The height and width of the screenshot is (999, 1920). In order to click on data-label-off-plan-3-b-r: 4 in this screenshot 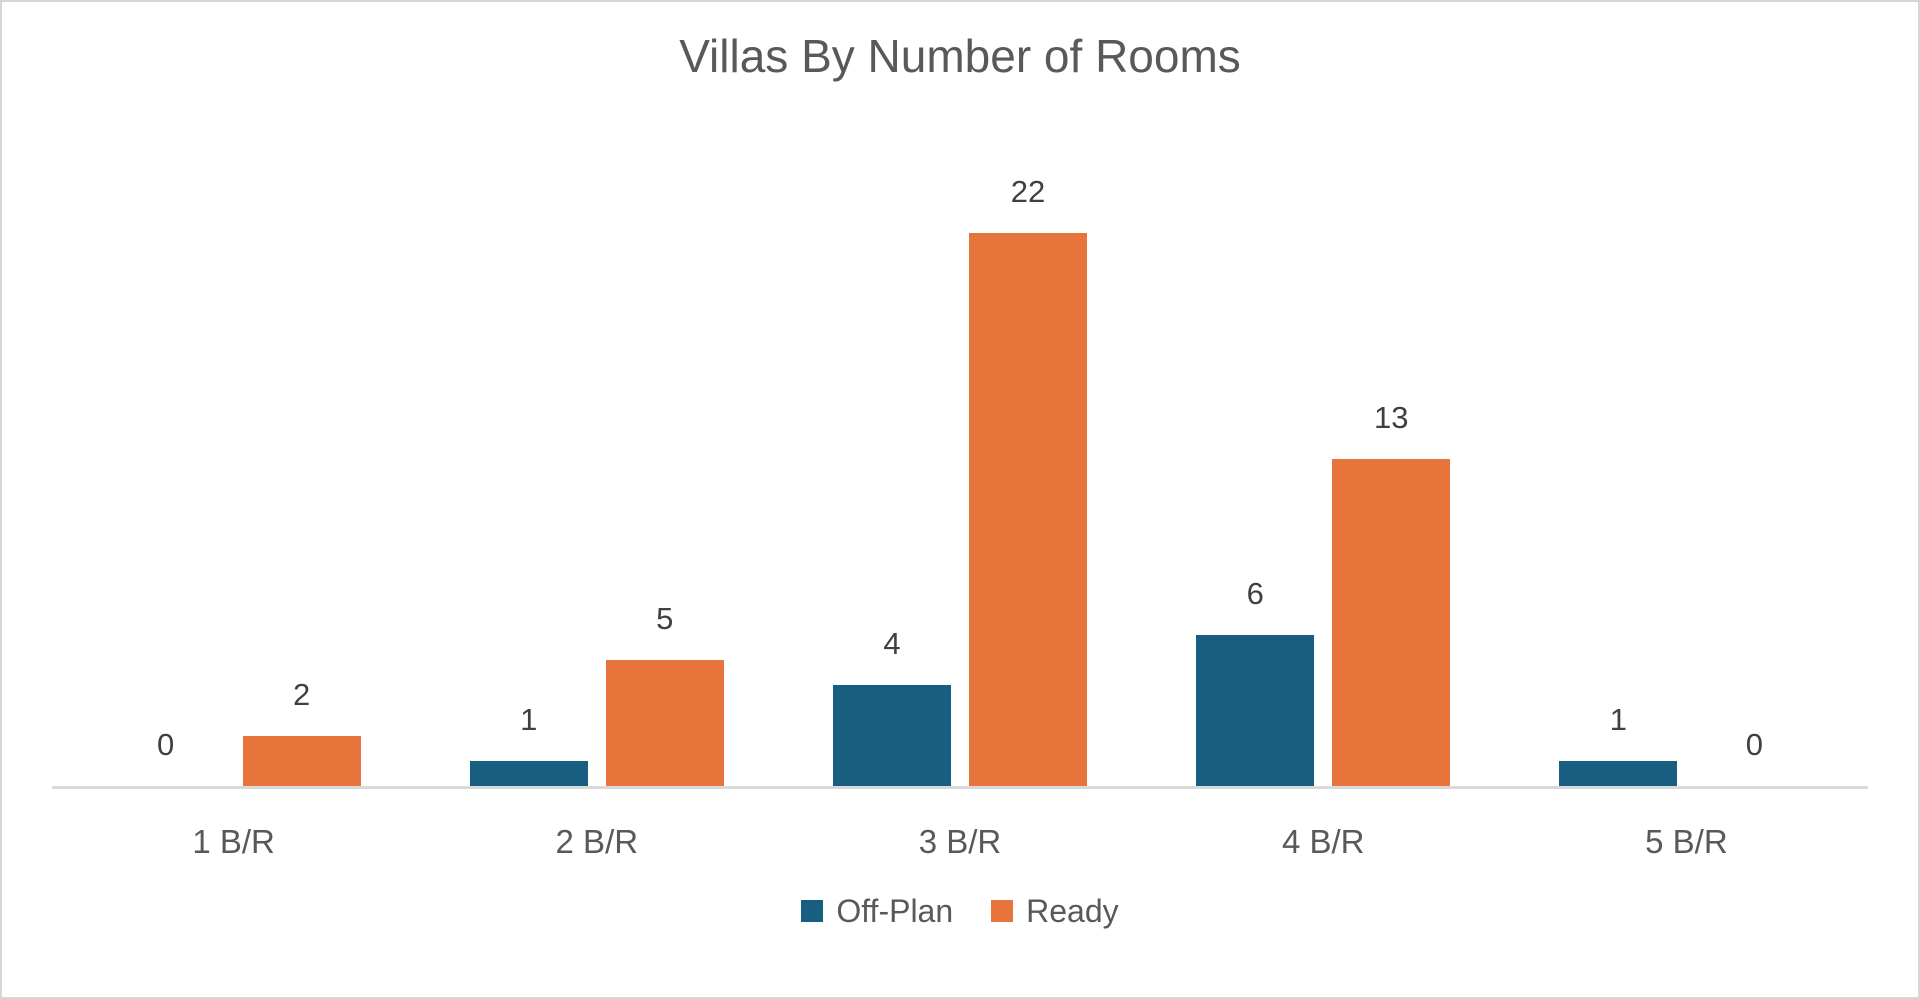, I will do `click(892, 643)`.